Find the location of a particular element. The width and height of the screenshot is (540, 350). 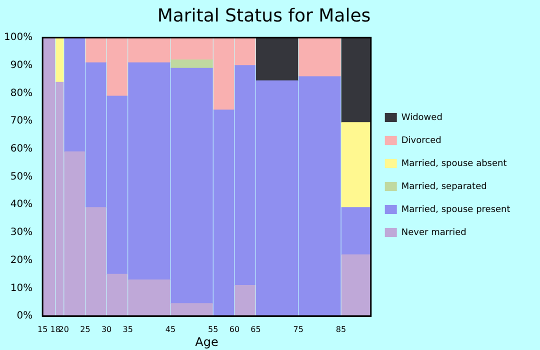

x-tick-label: 30 is located at coordinates (106, 329).